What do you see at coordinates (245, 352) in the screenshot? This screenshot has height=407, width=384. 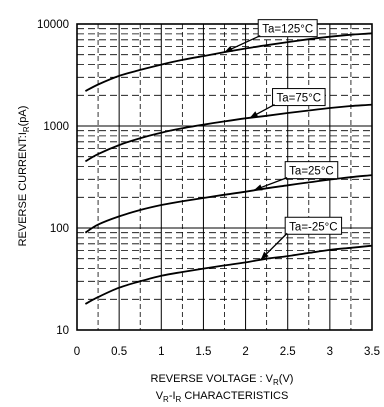 I see `x-tick-label: 2` at bounding box center [245, 352].